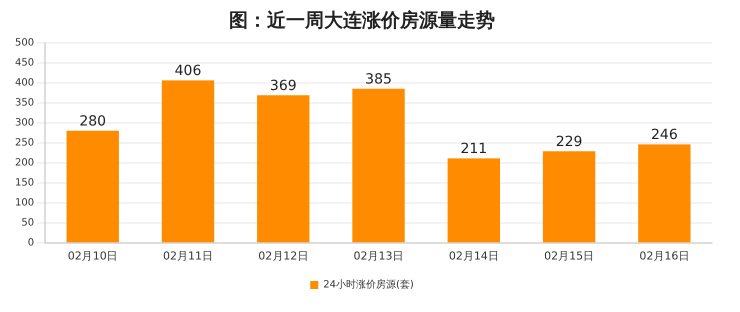 This screenshot has height=312, width=740. What do you see at coordinates (362, 20) in the screenshot?
I see `chart-title: 图：近一周大连涨价房源量走势` at bounding box center [362, 20].